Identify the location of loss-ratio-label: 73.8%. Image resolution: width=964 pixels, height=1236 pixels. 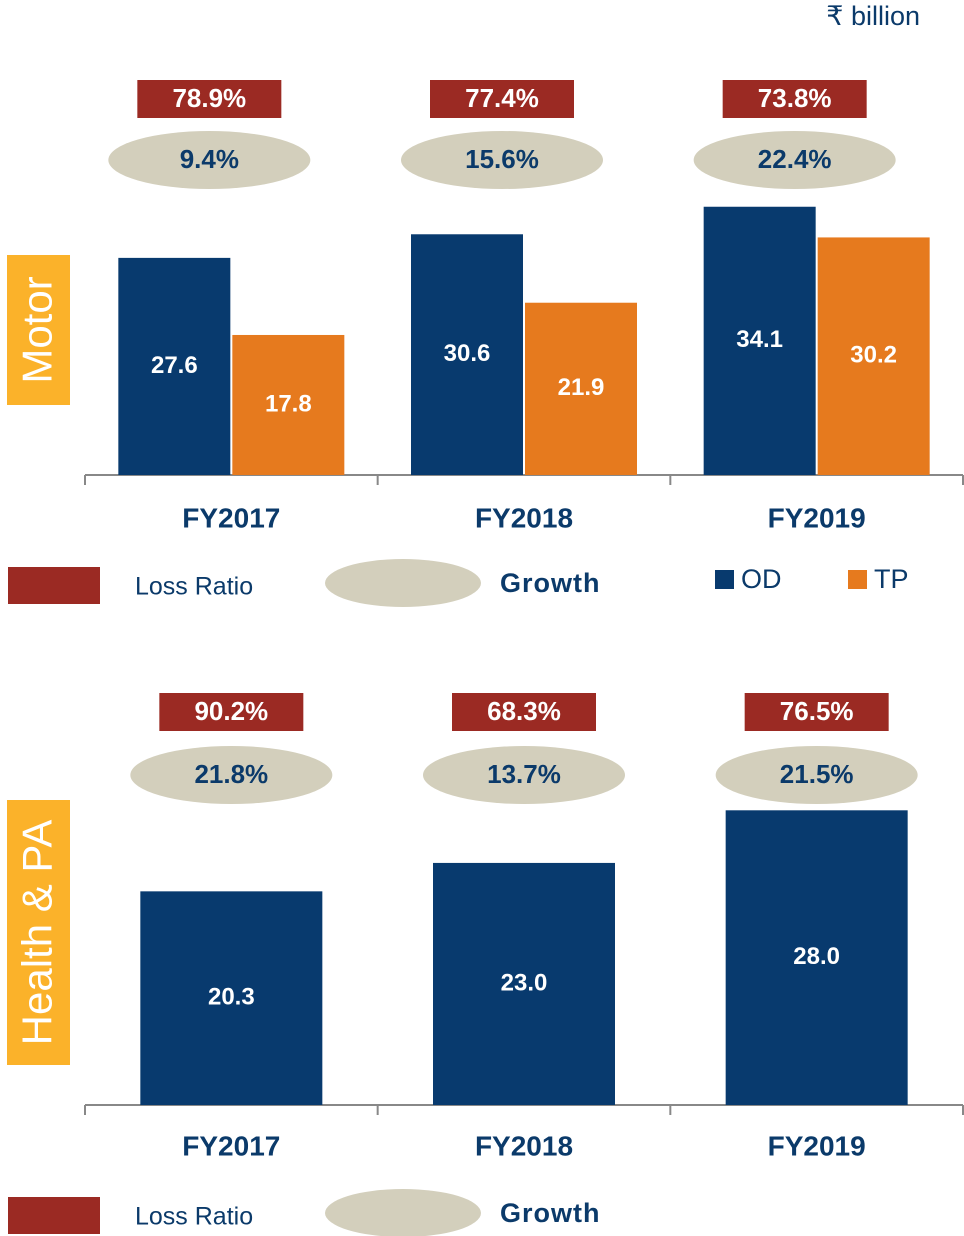
(795, 98).